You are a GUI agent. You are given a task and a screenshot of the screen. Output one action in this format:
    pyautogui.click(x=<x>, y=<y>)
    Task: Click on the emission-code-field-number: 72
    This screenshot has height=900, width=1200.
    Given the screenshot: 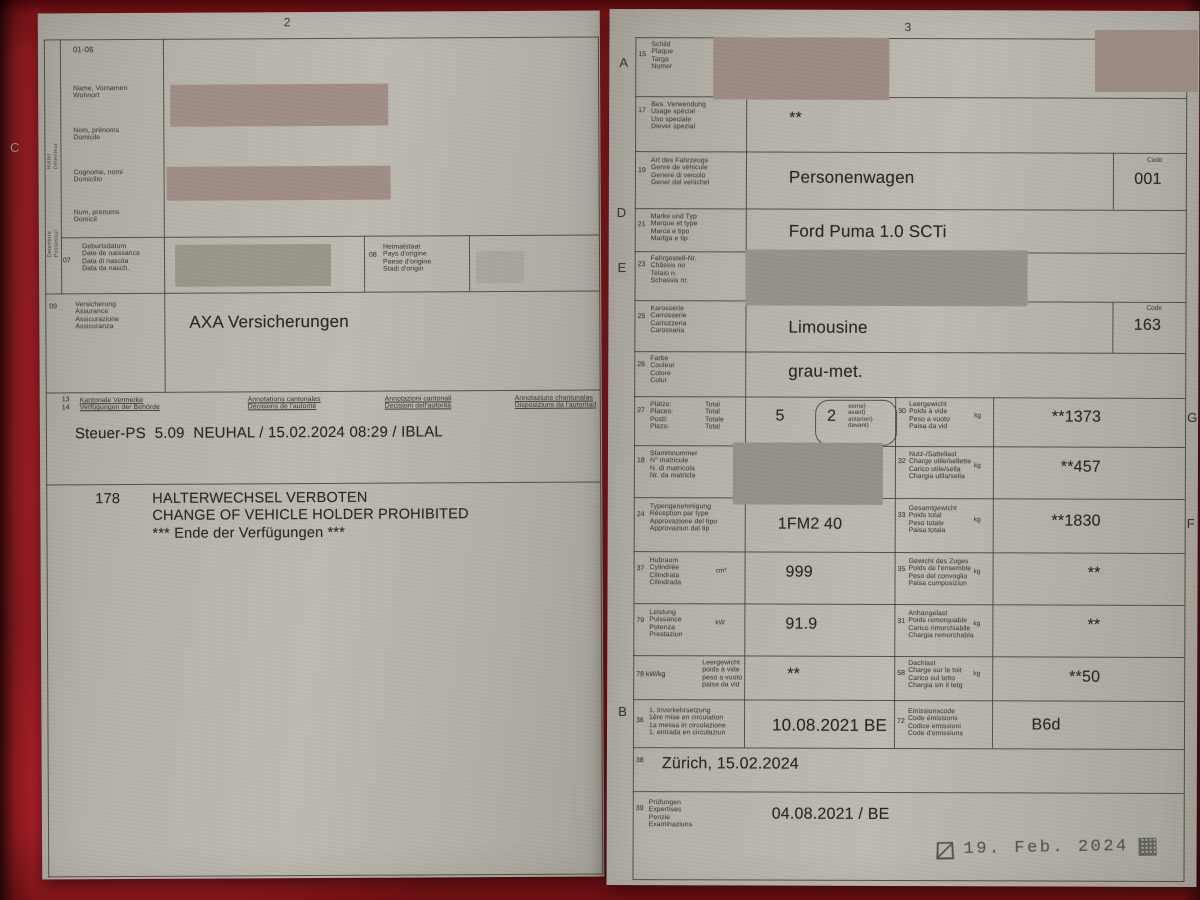 What is the action you would take?
    pyautogui.click(x=901, y=721)
    